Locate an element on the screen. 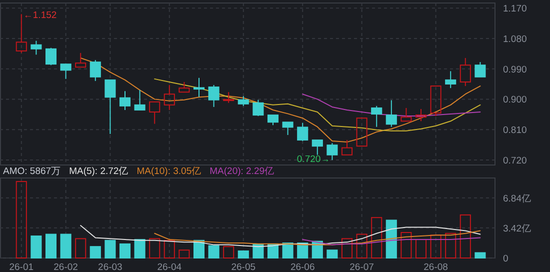  y-tick-label: 0 is located at coordinates (505, 259).